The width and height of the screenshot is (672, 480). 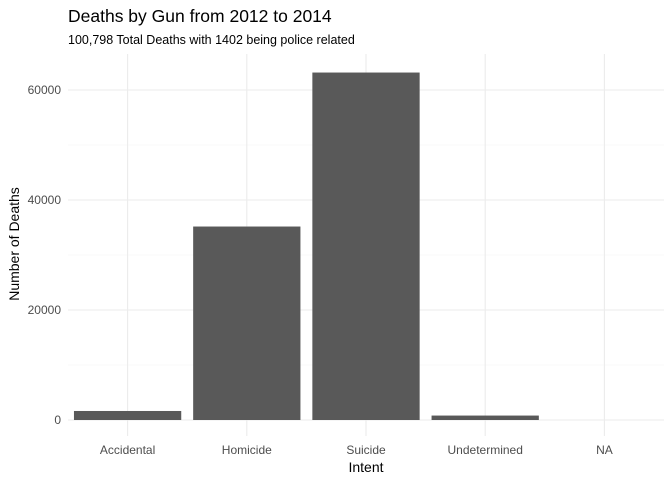 I want to click on bar-accidental, so click(x=127, y=415).